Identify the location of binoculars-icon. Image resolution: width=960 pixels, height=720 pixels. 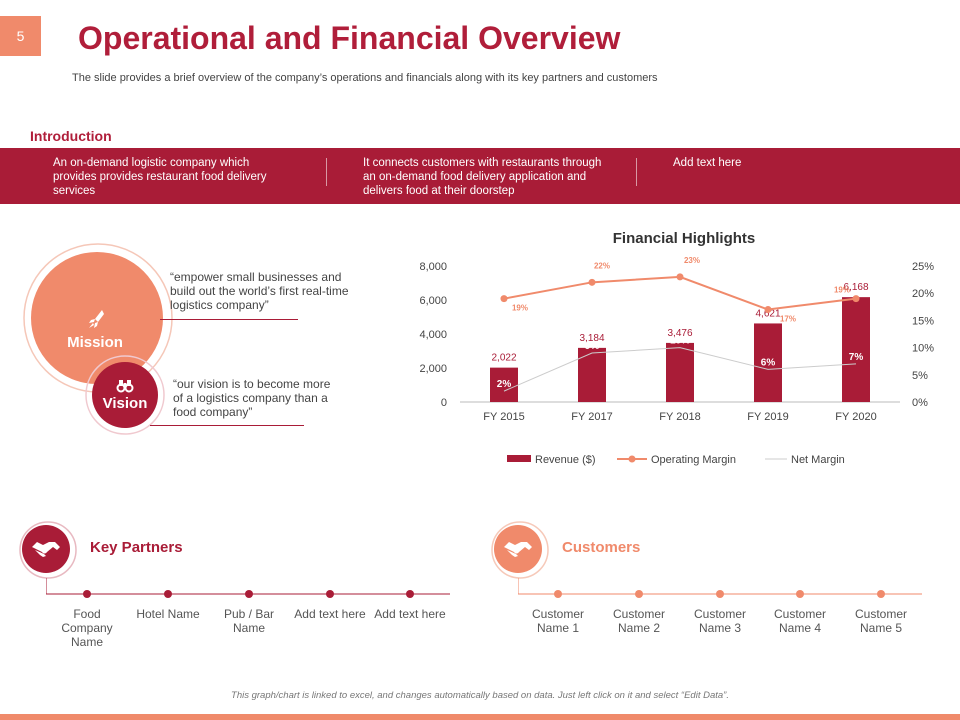
(125, 386).